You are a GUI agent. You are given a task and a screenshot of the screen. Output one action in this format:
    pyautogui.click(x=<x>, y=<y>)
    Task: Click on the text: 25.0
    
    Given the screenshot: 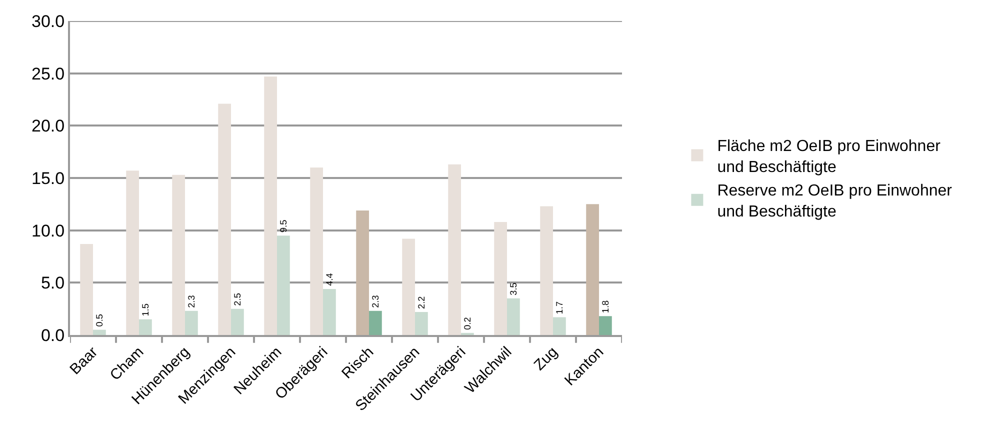 What is the action you would take?
    pyautogui.click(x=48, y=74)
    